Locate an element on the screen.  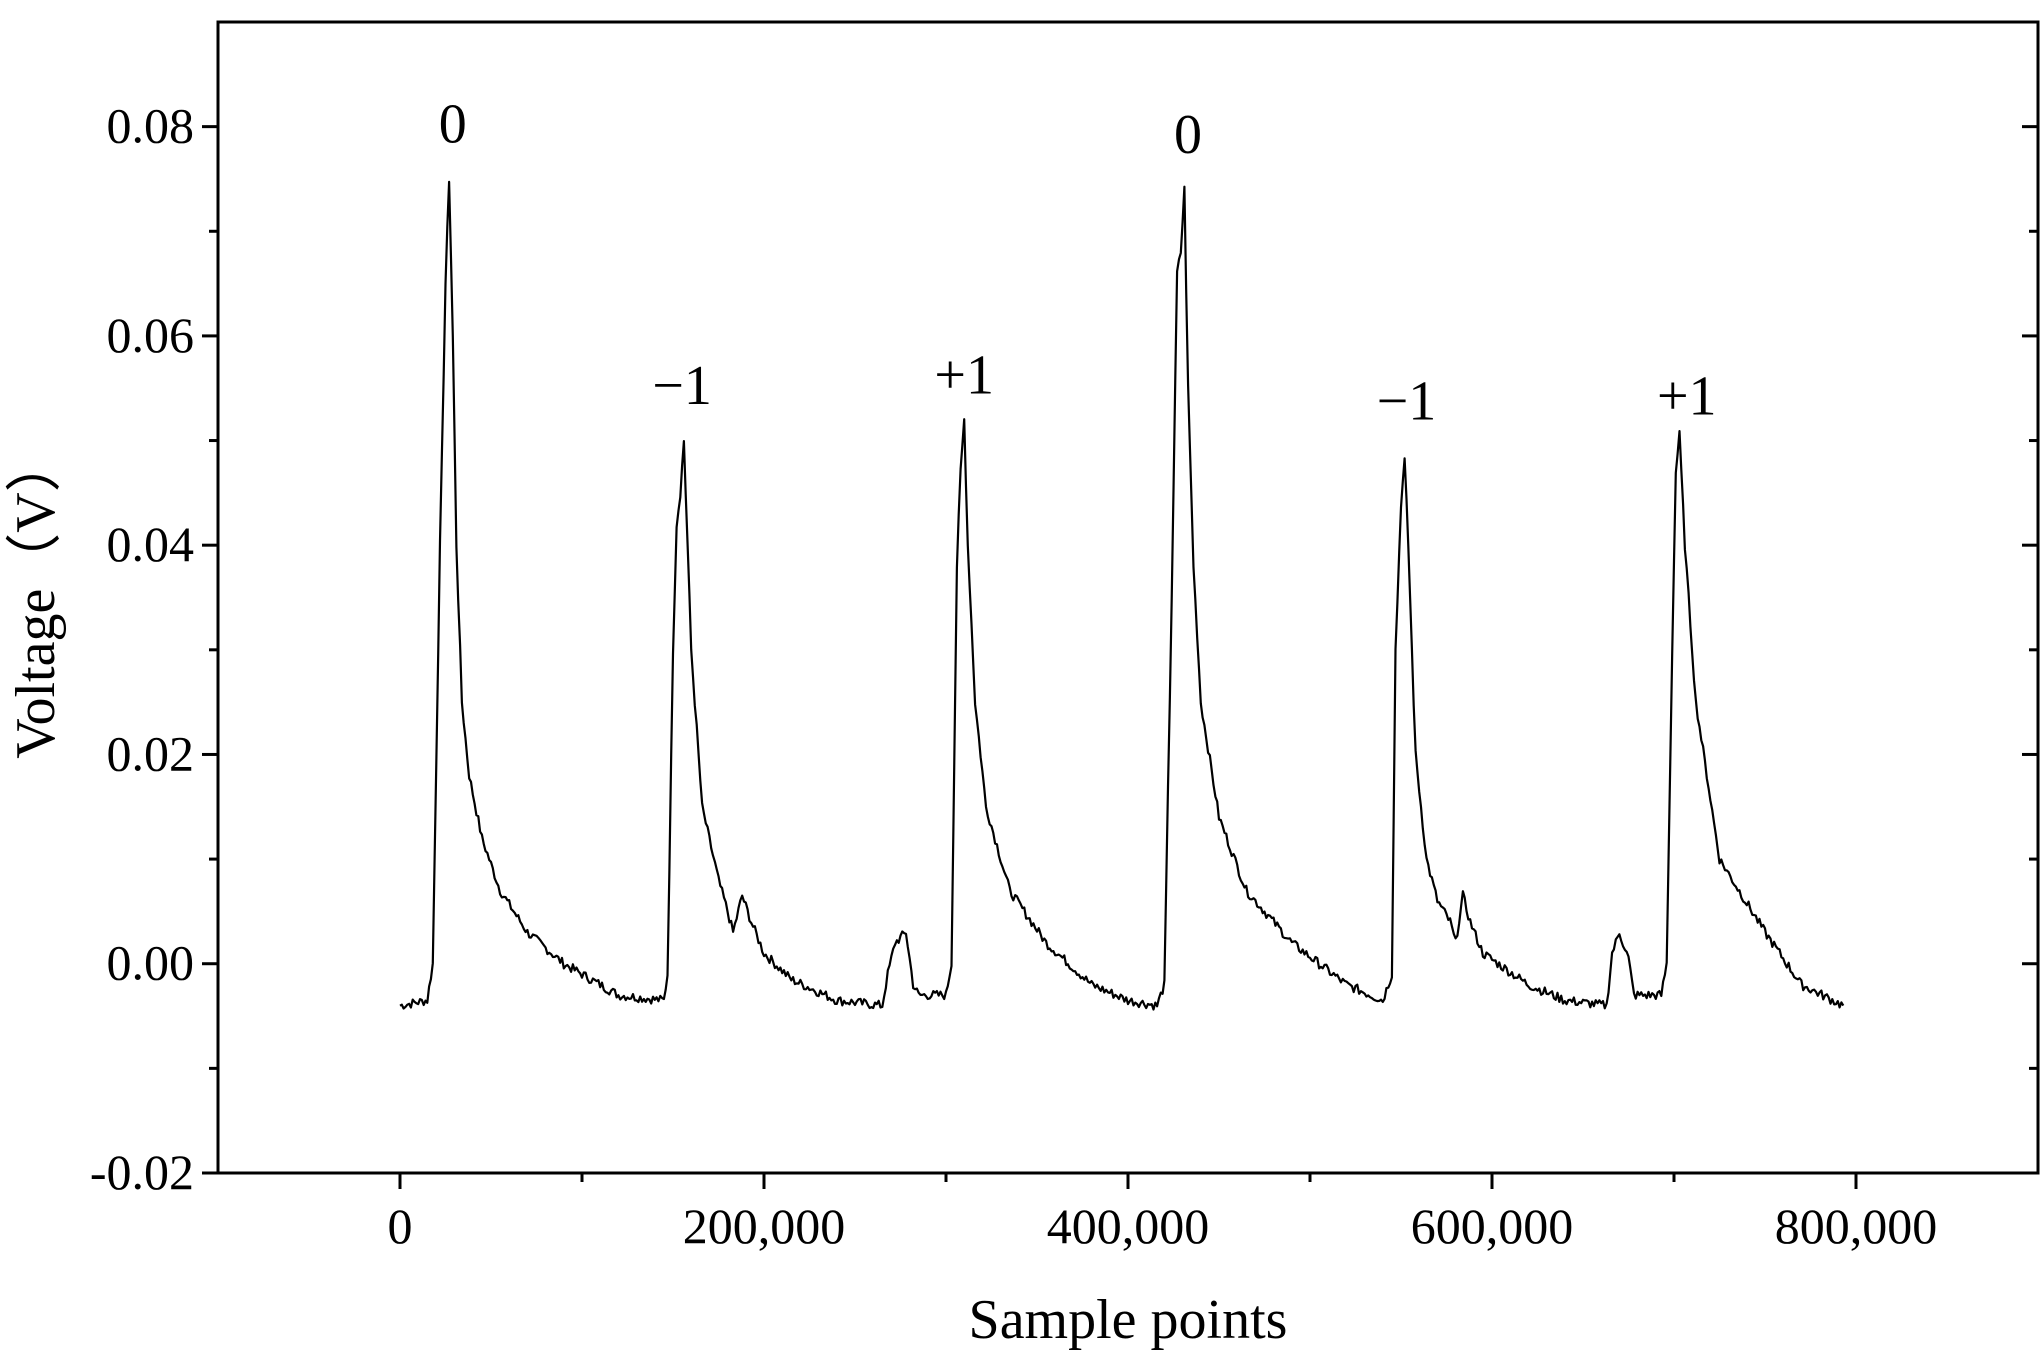
y-tick-label: 0.02 is located at coordinates (151, 753).